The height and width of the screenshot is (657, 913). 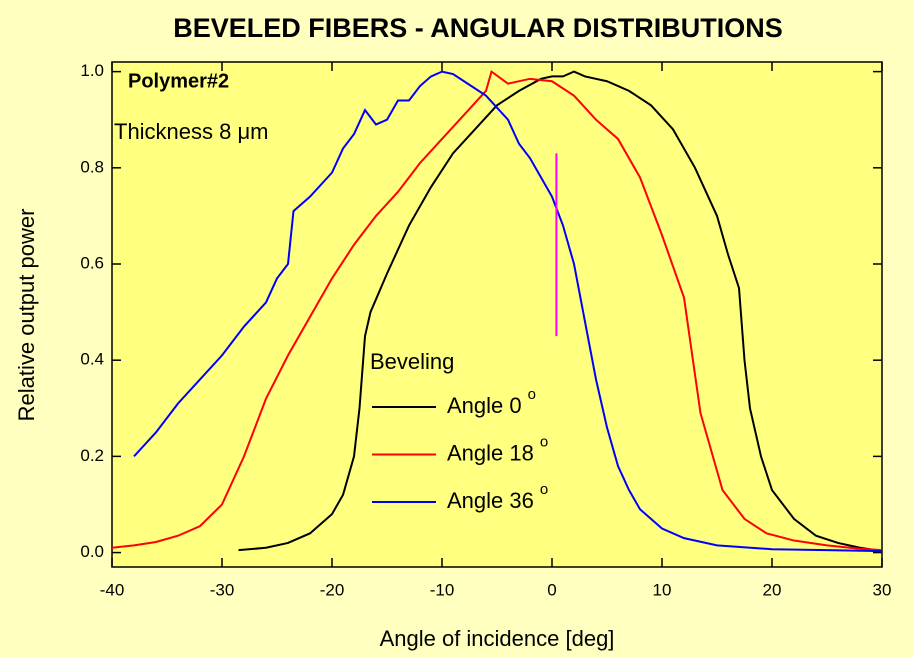 What do you see at coordinates (112, 589) in the screenshot?
I see `x-tick-label: -40` at bounding box center [112, 589].